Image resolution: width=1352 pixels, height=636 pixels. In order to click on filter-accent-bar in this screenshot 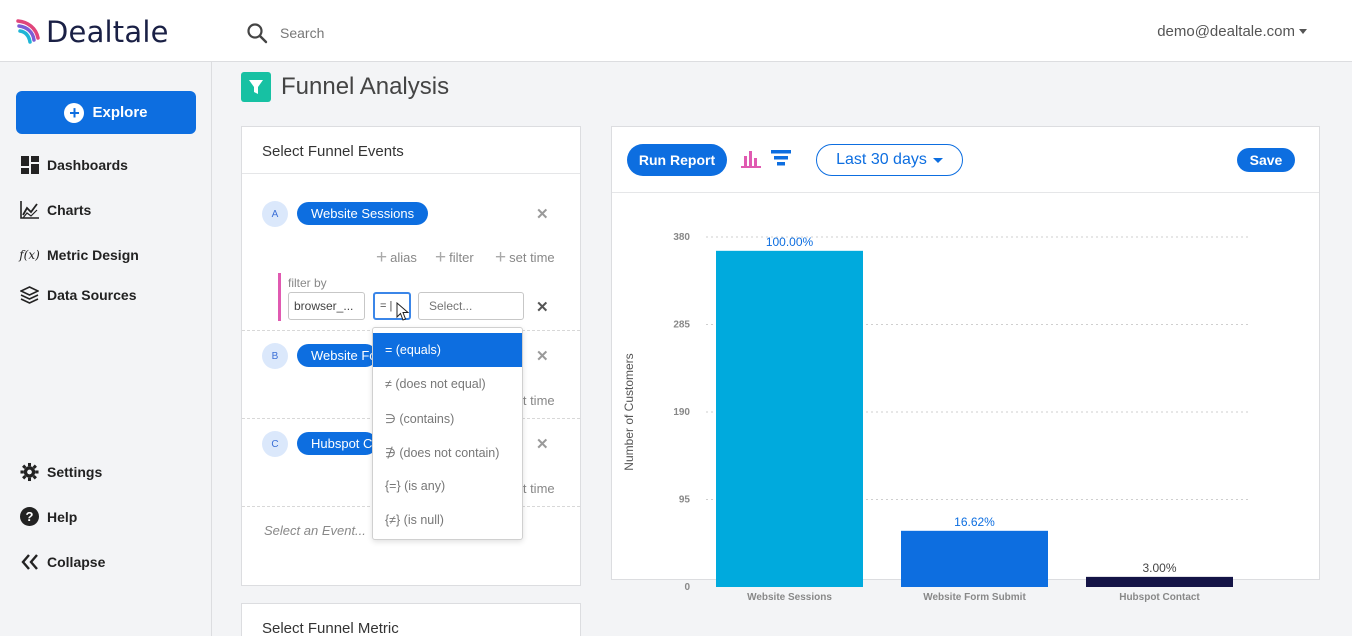, I will do `click(279, 297)`.